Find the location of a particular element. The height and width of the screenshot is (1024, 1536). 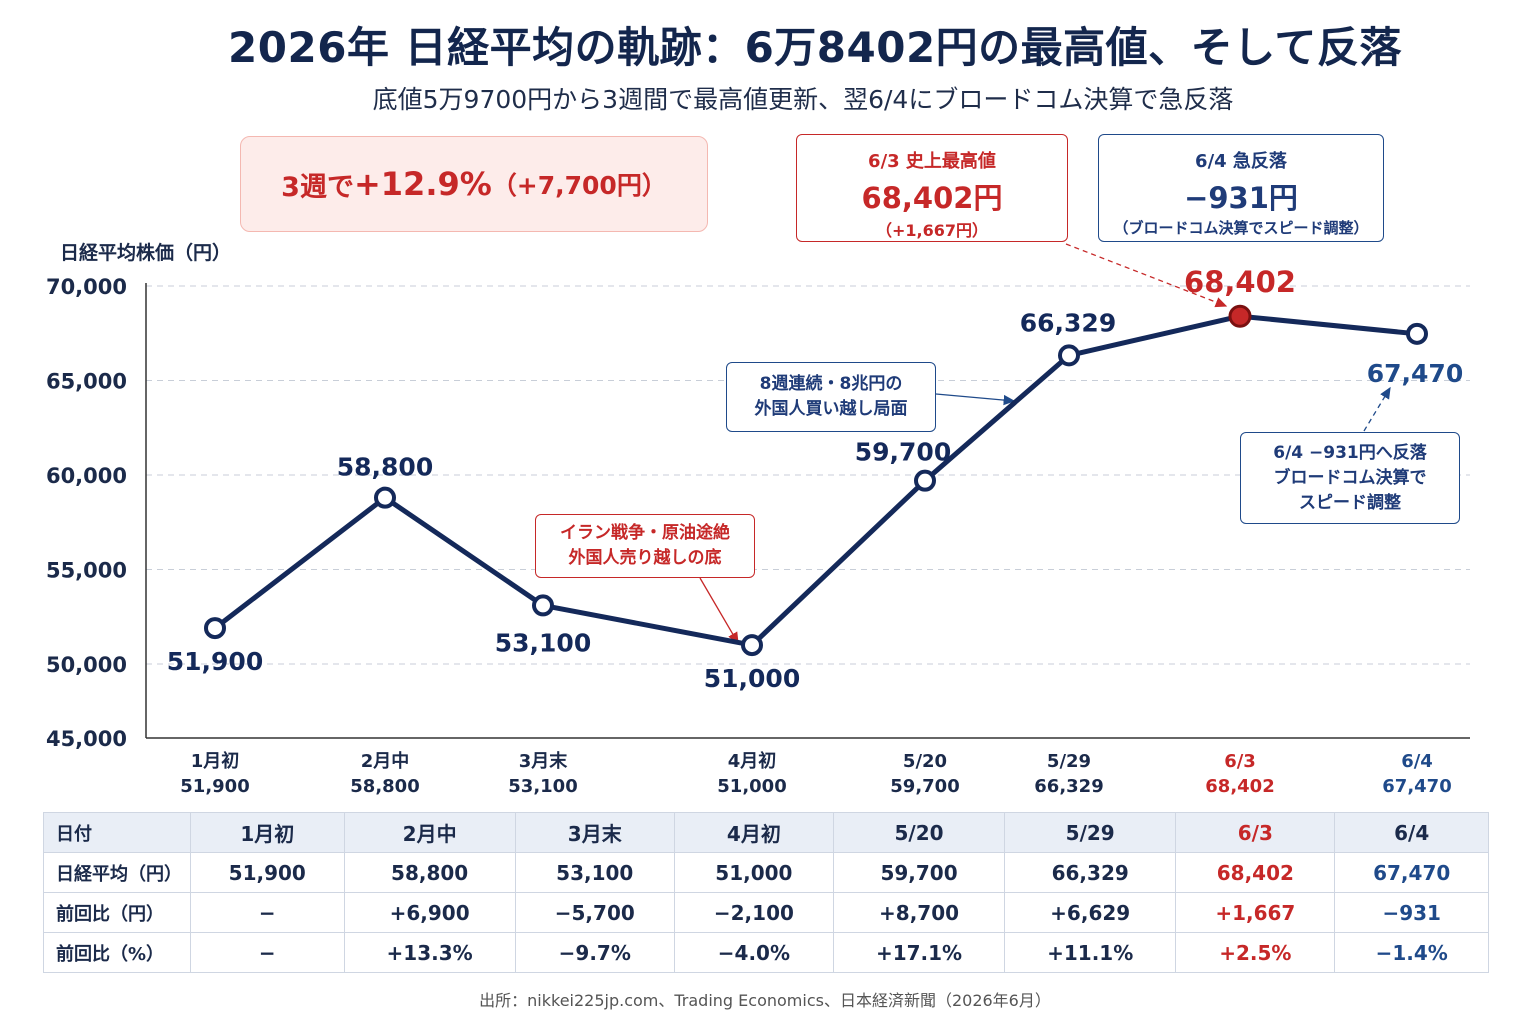

table-cell: 59,700 is located at coordinates (919, 872).